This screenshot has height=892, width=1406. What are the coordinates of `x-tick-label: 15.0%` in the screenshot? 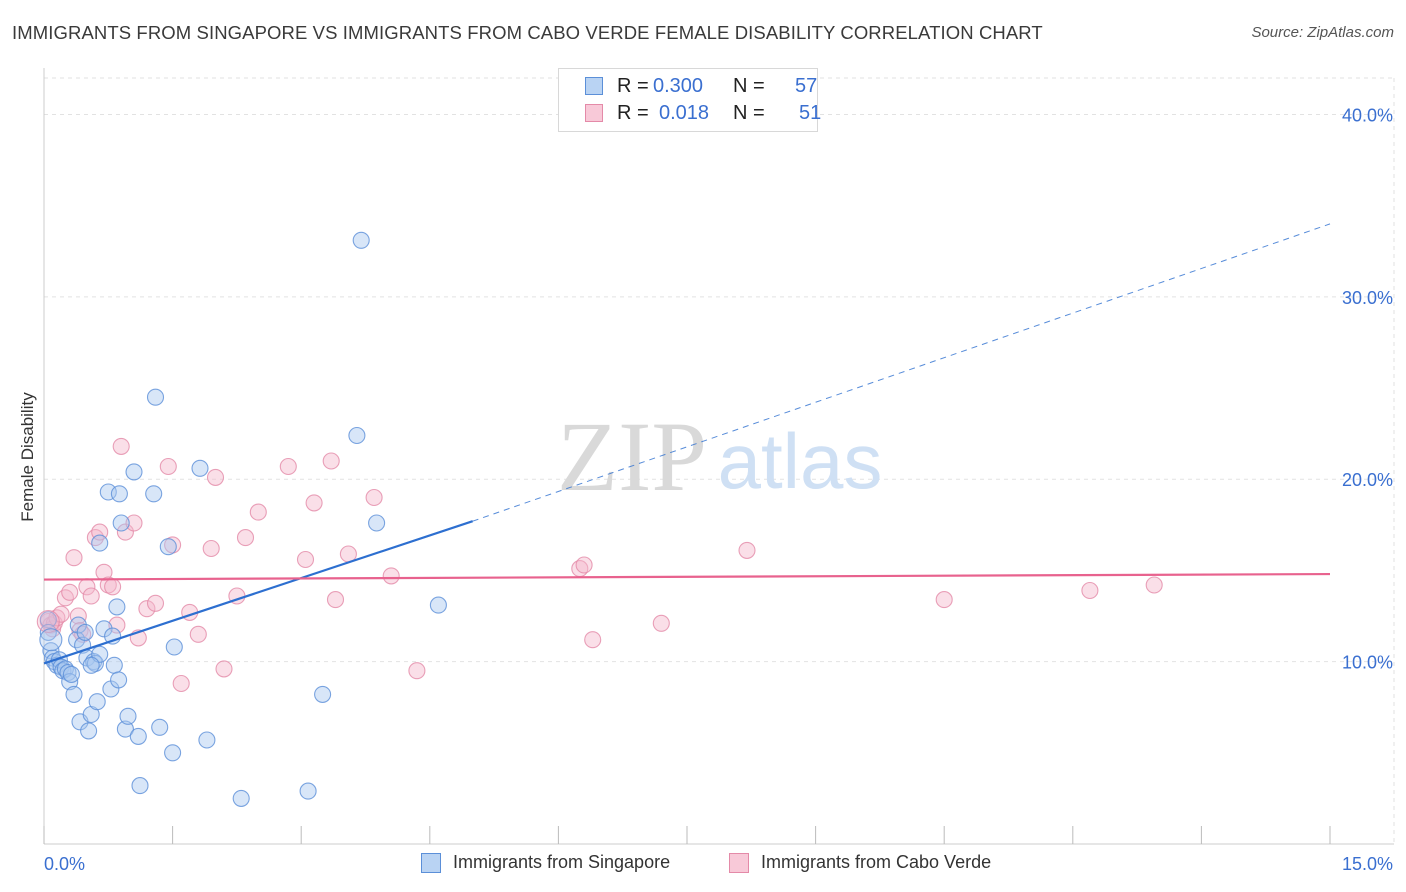 It's located at (1367, 864).